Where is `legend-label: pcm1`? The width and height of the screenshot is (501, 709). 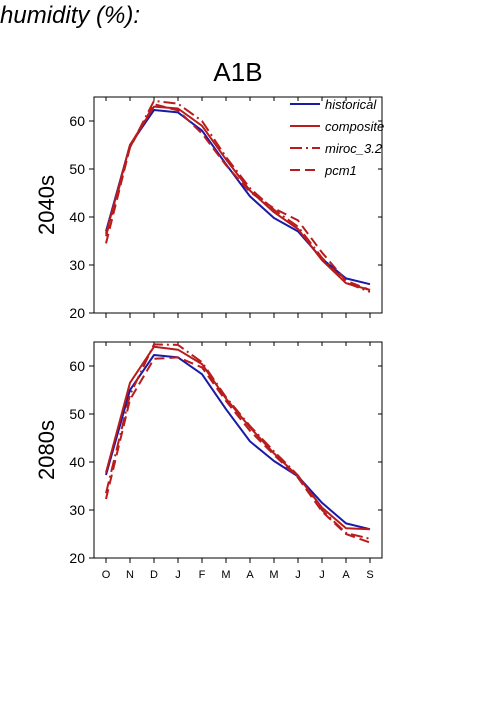 legend-label: pcm1 is located at coordinates (340, 170).